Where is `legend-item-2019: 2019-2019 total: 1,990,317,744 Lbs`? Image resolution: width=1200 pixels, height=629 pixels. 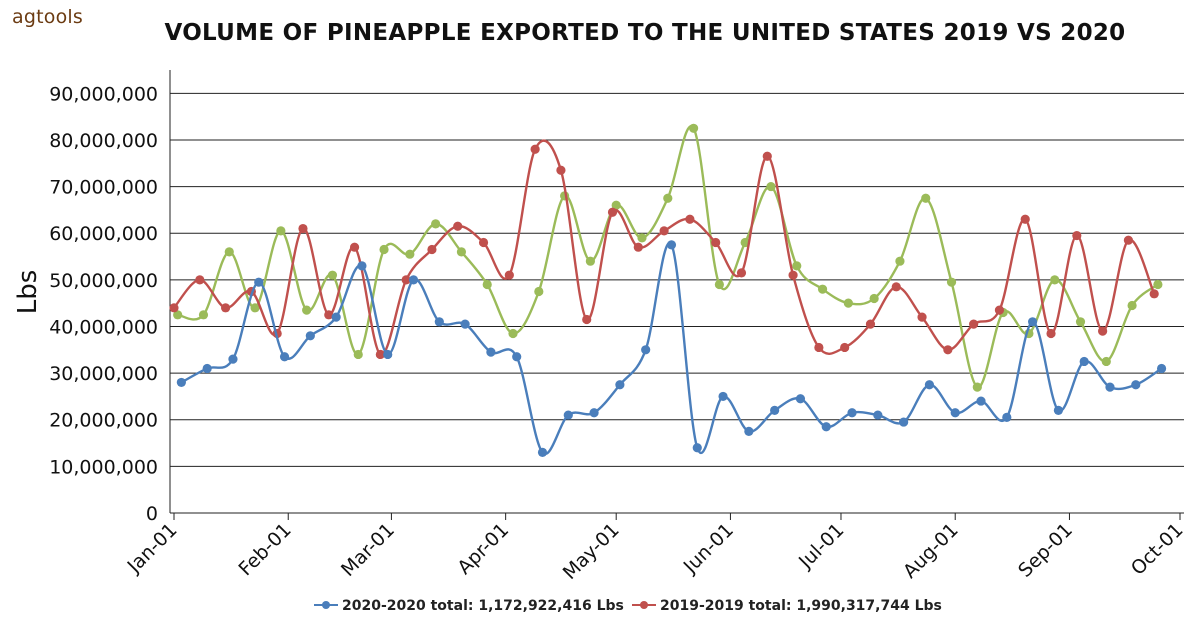
legend-item-2019: 2019-2019 total: 1,990,317,744 Lbs is located at coordinates (787, 606).